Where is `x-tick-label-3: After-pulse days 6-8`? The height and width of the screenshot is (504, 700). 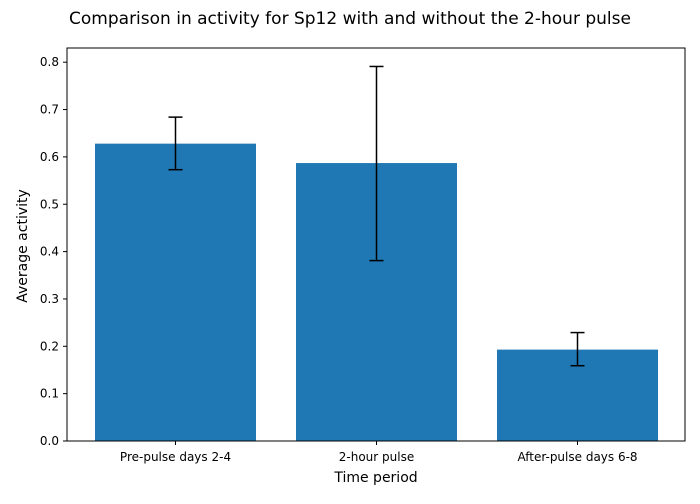 x-tick-label-3: After-pulse days 6-8 is located at coordinates (577, 457).